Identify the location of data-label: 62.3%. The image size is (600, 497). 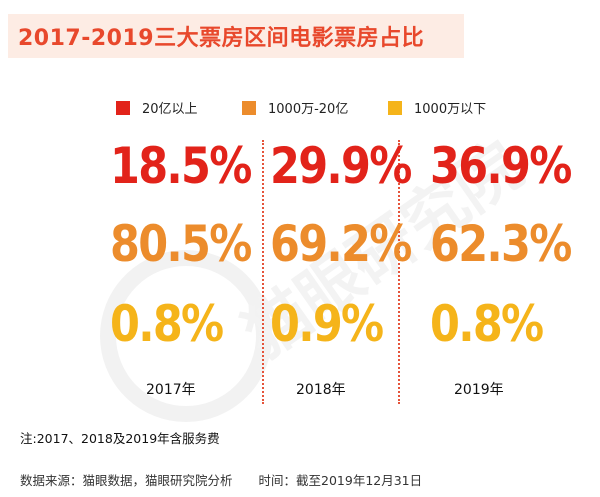
(501, 244).